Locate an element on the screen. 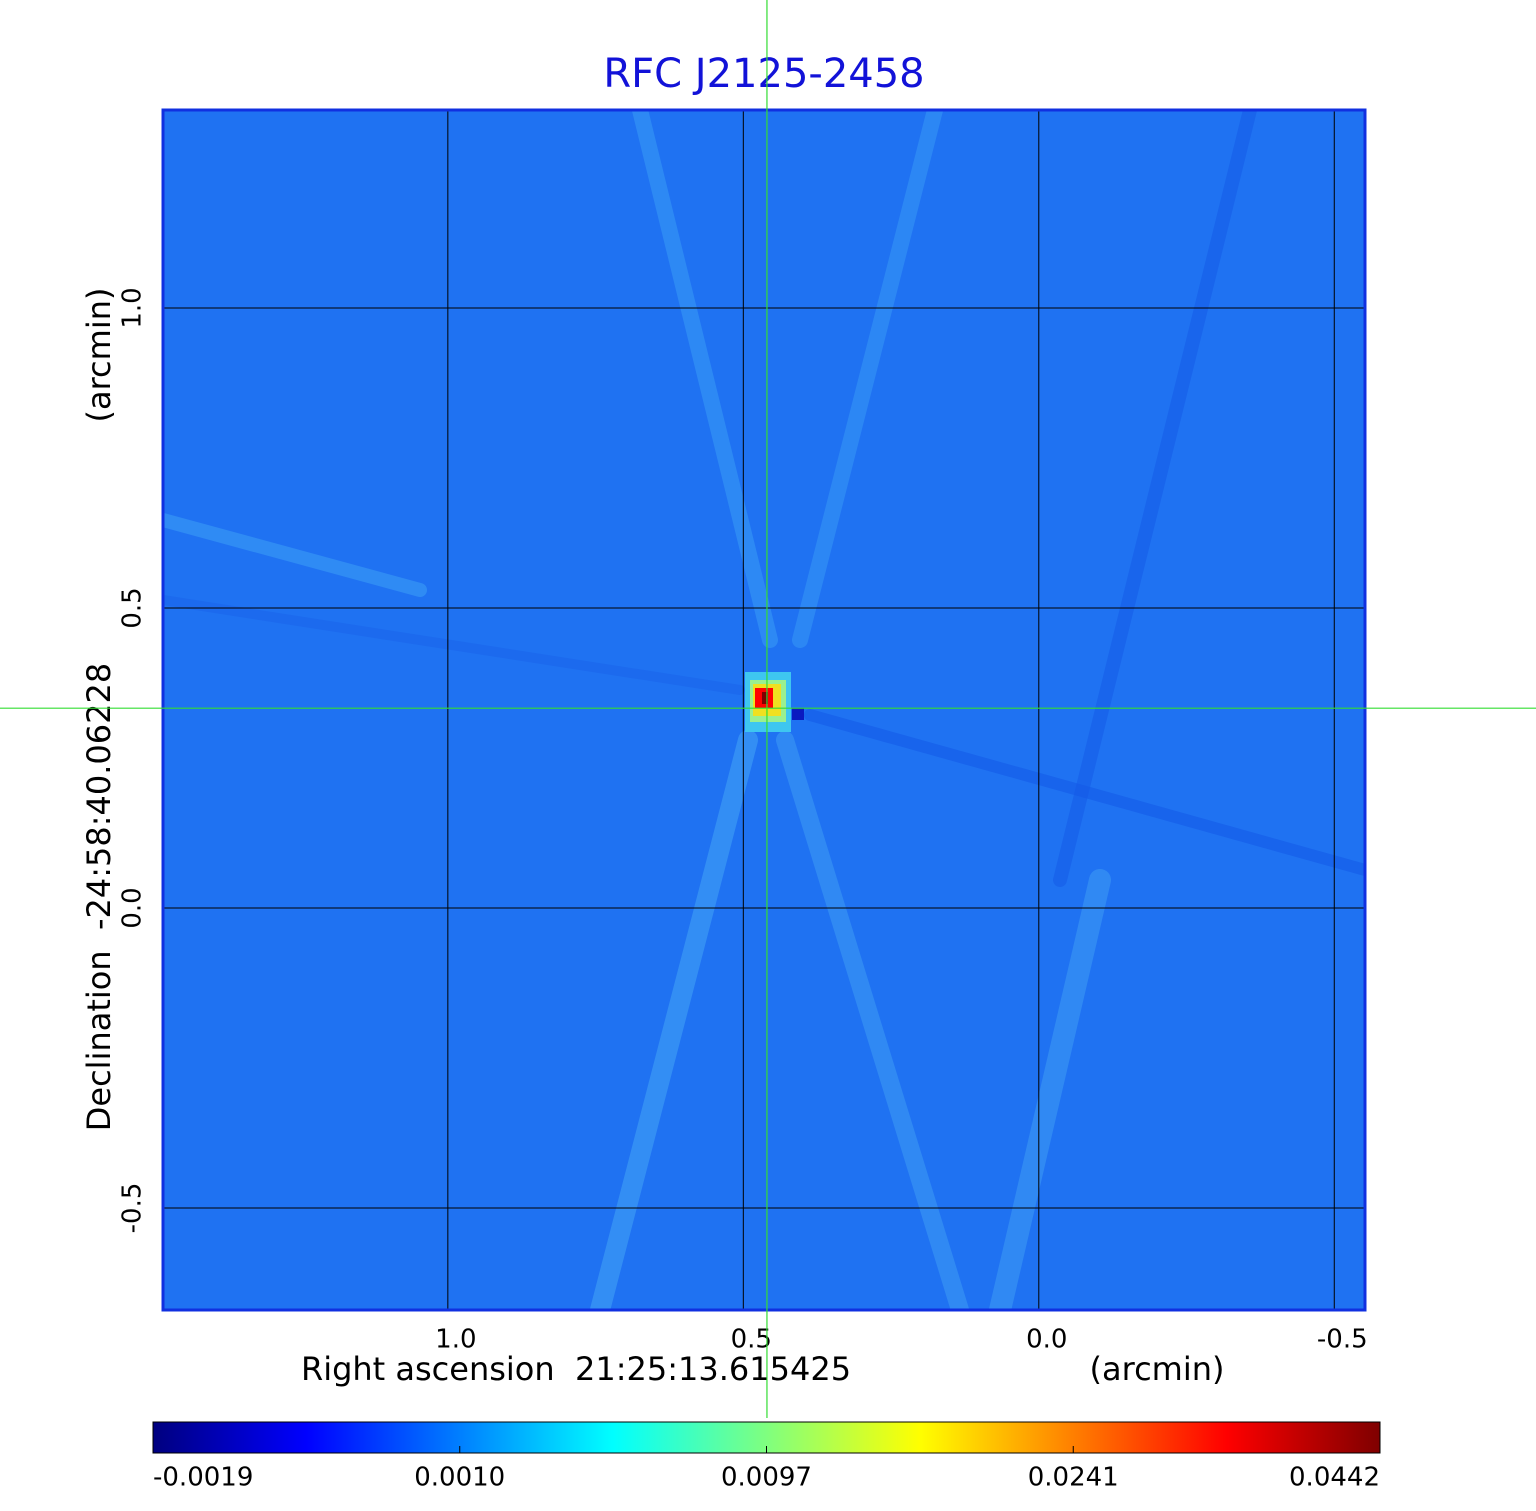 The image size is (1536, 1511). colorbar-tick-label: 0.0442 is located at coordinates (1334, 1478).